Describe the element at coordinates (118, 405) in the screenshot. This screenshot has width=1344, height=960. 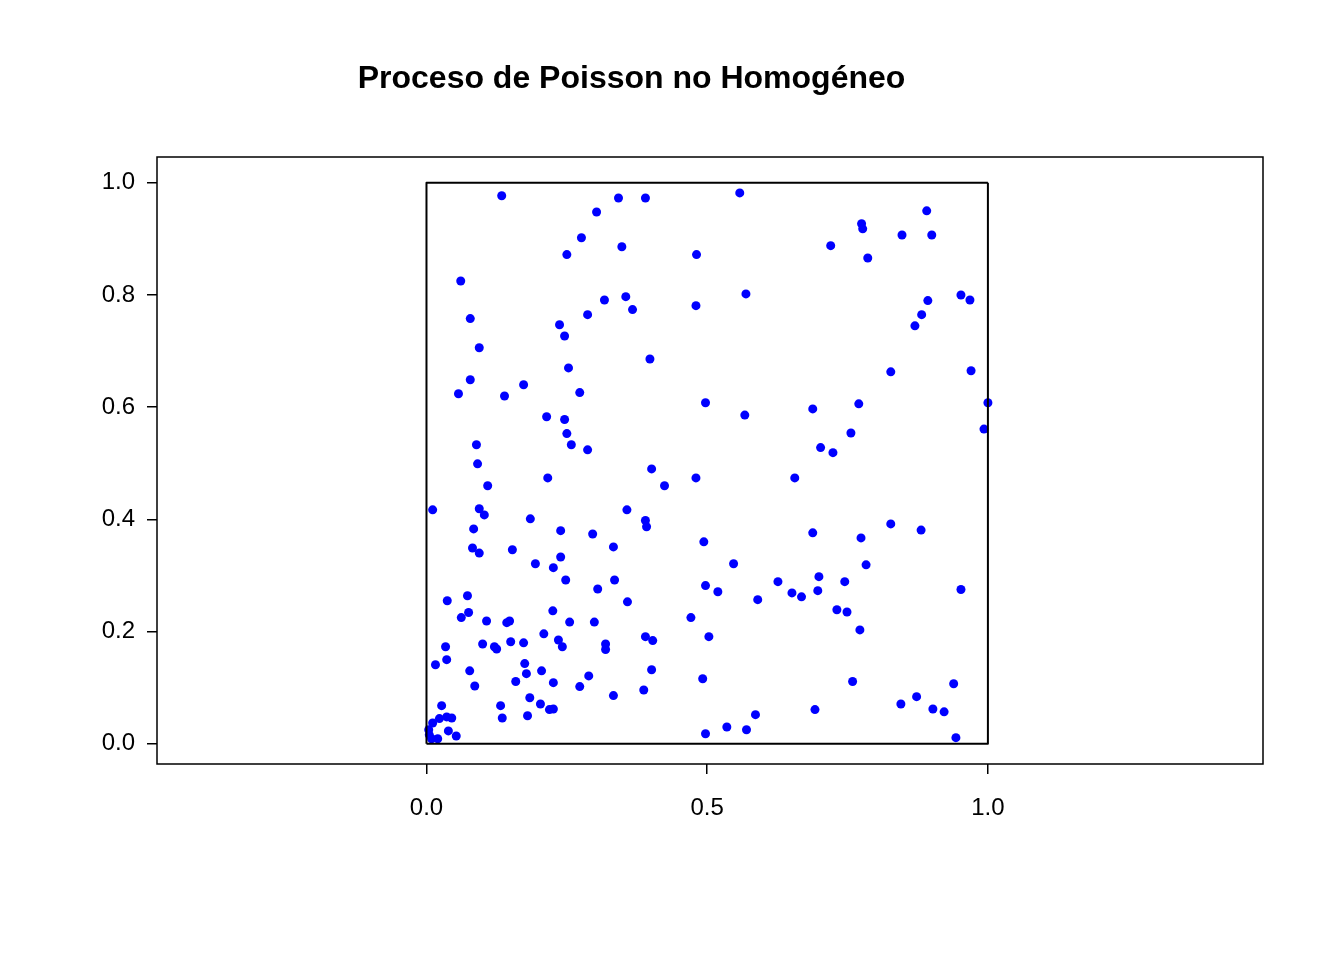
I see `y-tick-label: 0.6` at that location.